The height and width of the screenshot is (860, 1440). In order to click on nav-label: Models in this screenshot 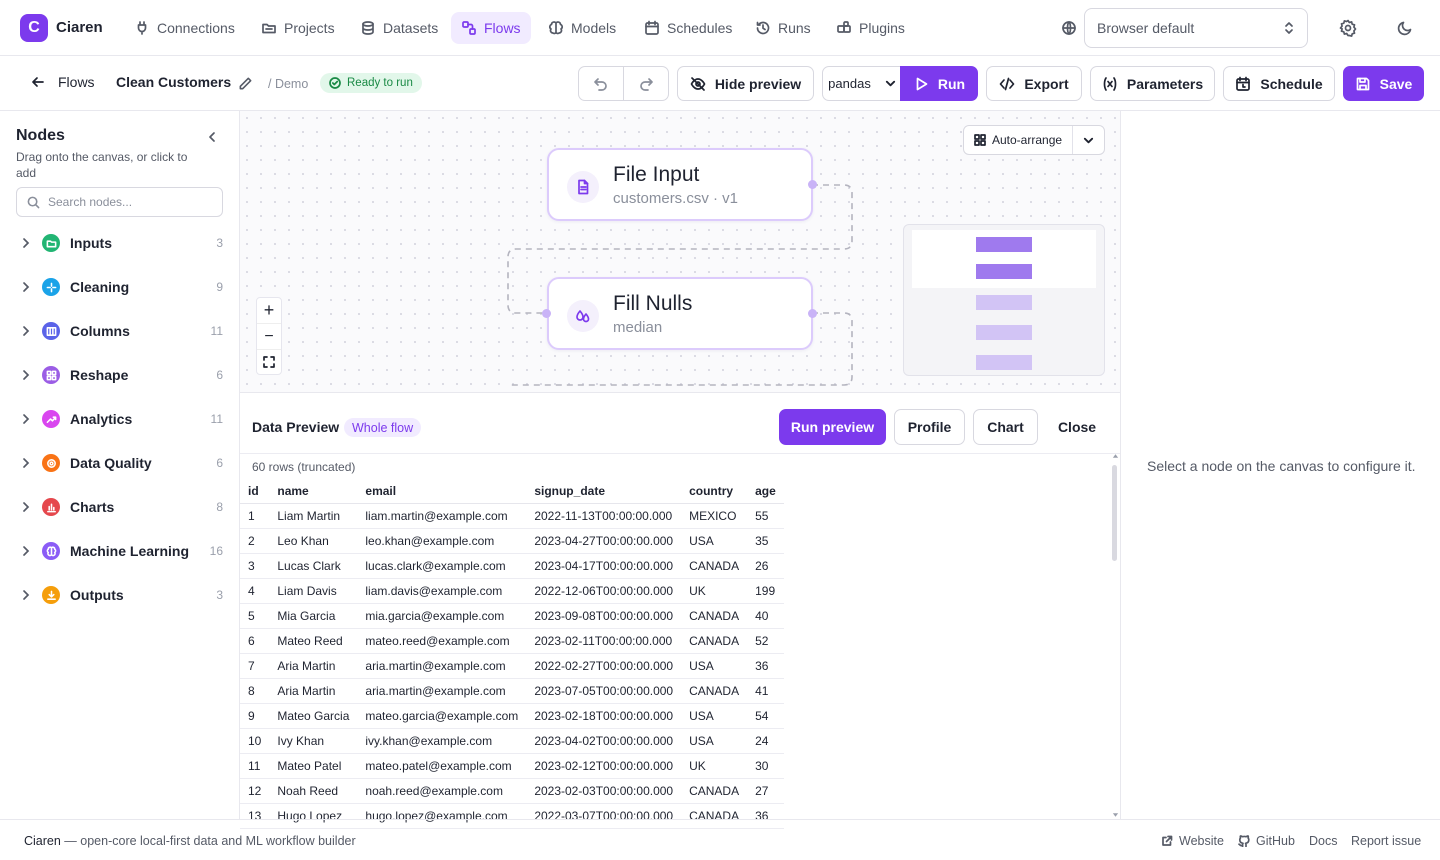, I will do `click(594, 28)`.